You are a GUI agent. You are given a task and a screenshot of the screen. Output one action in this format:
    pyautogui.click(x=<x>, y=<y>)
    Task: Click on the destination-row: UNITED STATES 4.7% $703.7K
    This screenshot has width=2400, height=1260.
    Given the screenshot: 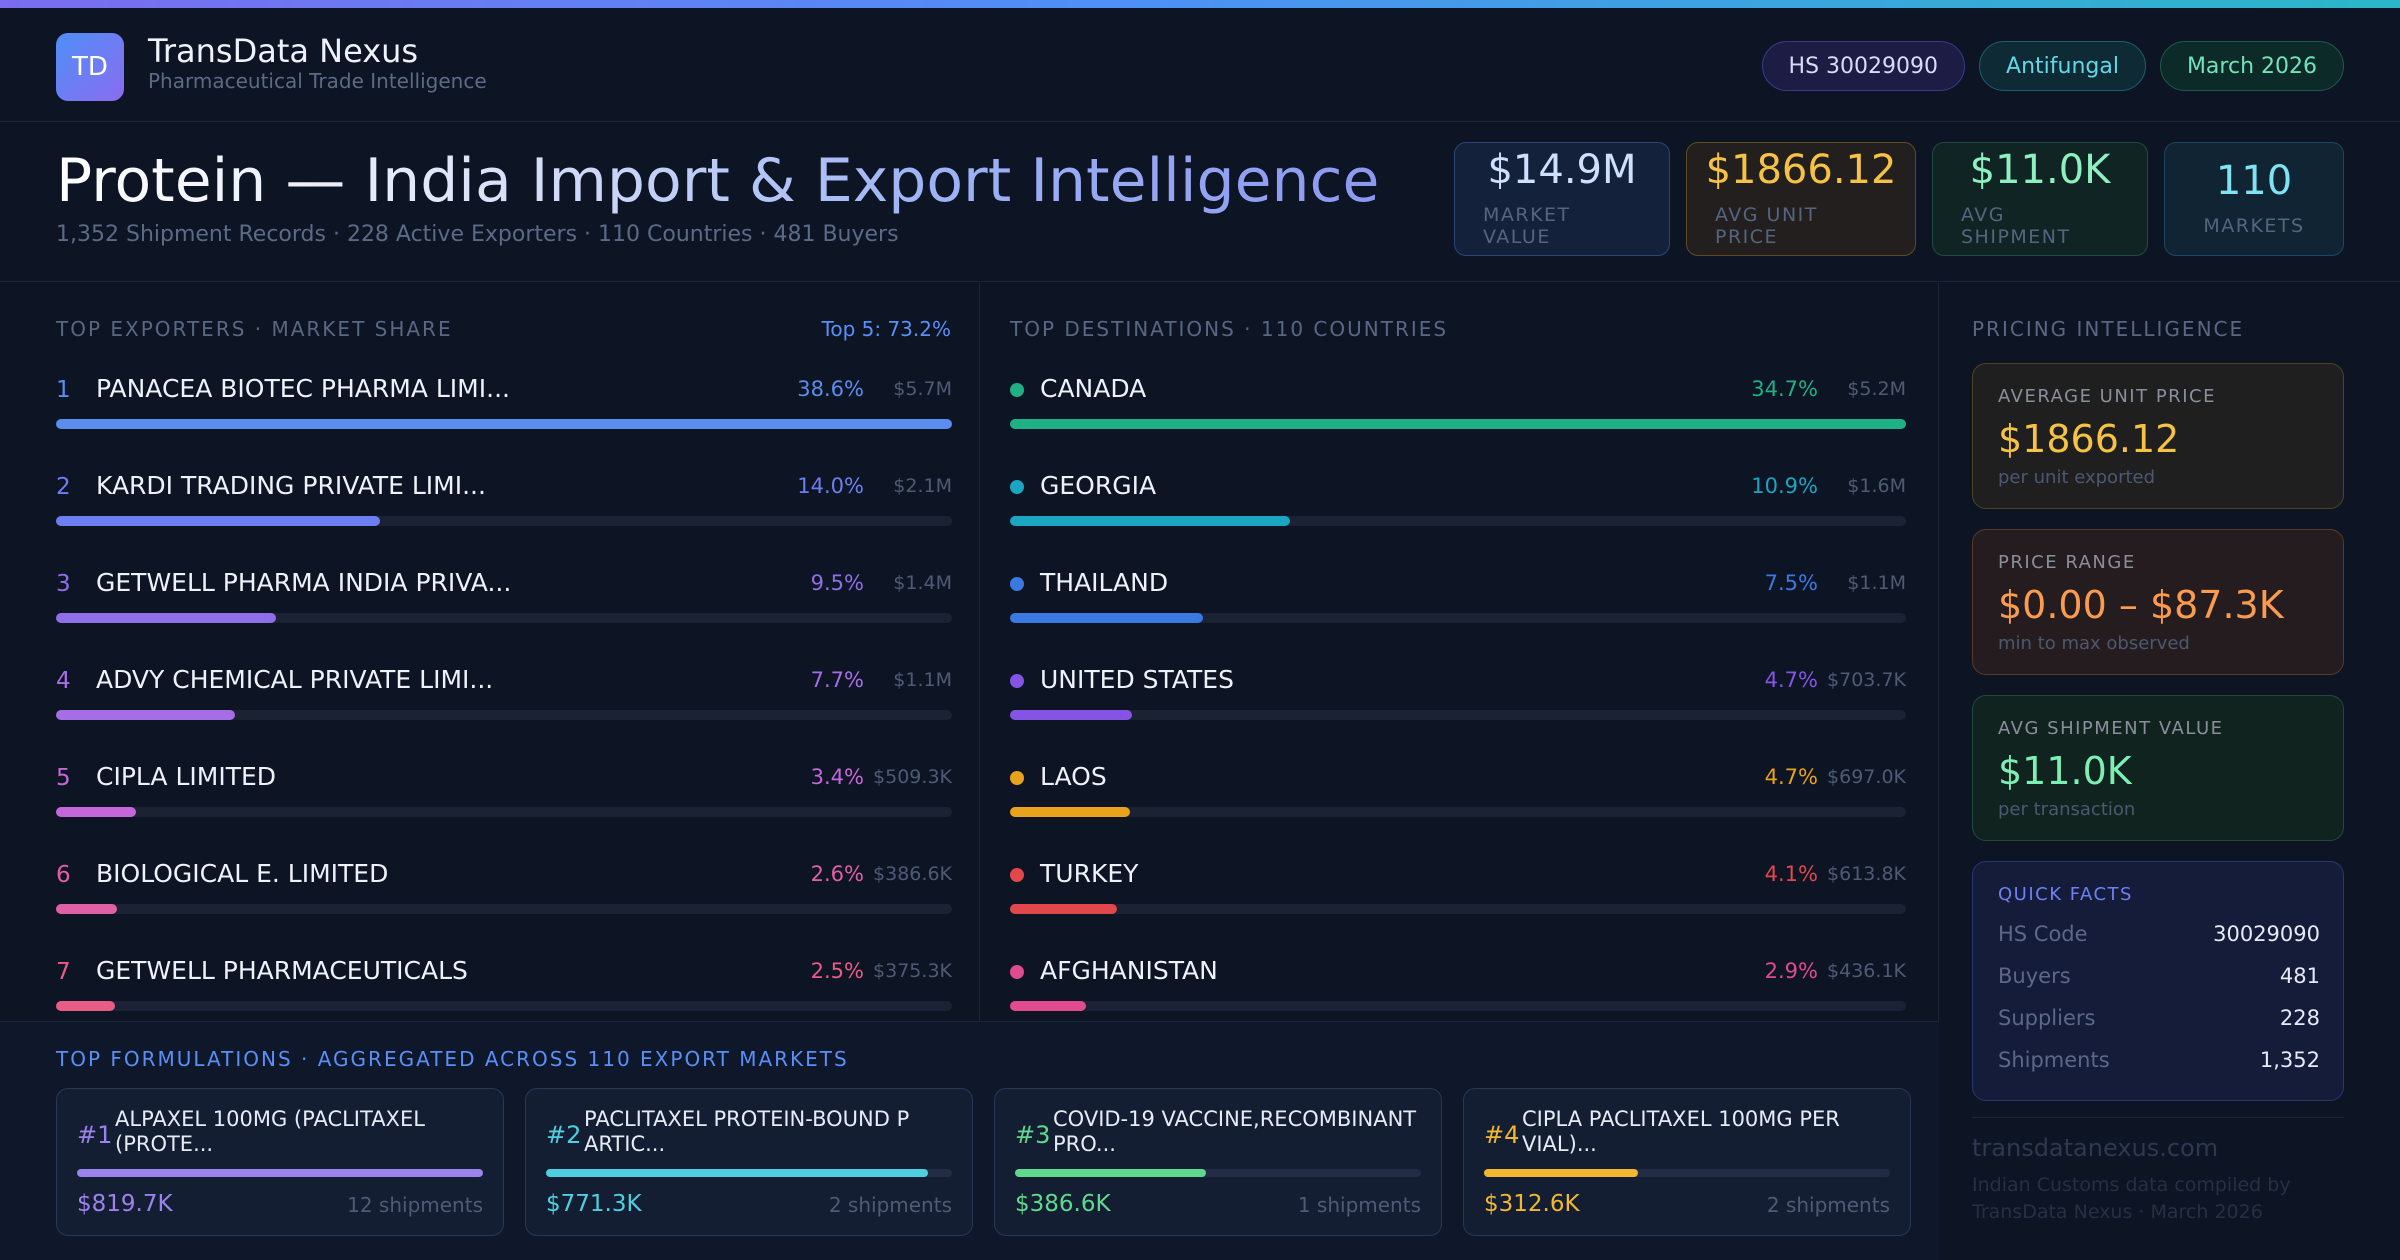 What is the action you would take?
    pyautogui.click(x=1458, y=690)
    